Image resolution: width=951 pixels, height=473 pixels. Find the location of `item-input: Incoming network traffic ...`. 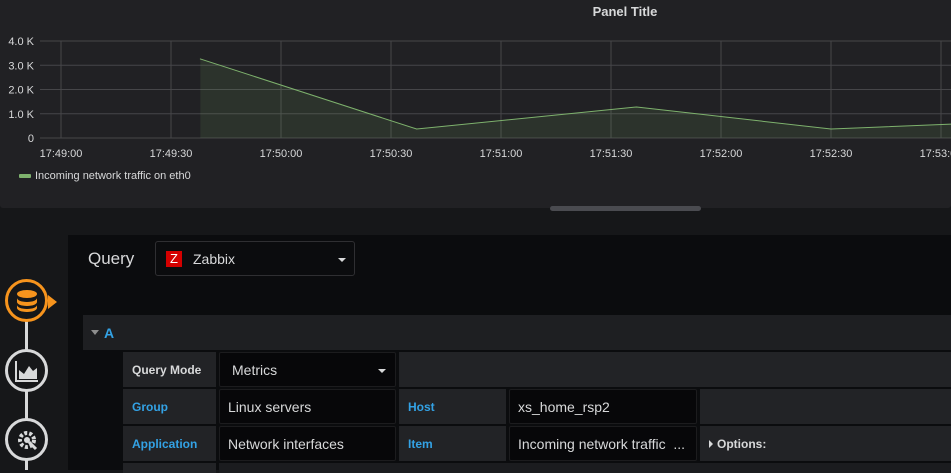

item-input: Incoming network traffic ... is located at coordinates (603, 443).